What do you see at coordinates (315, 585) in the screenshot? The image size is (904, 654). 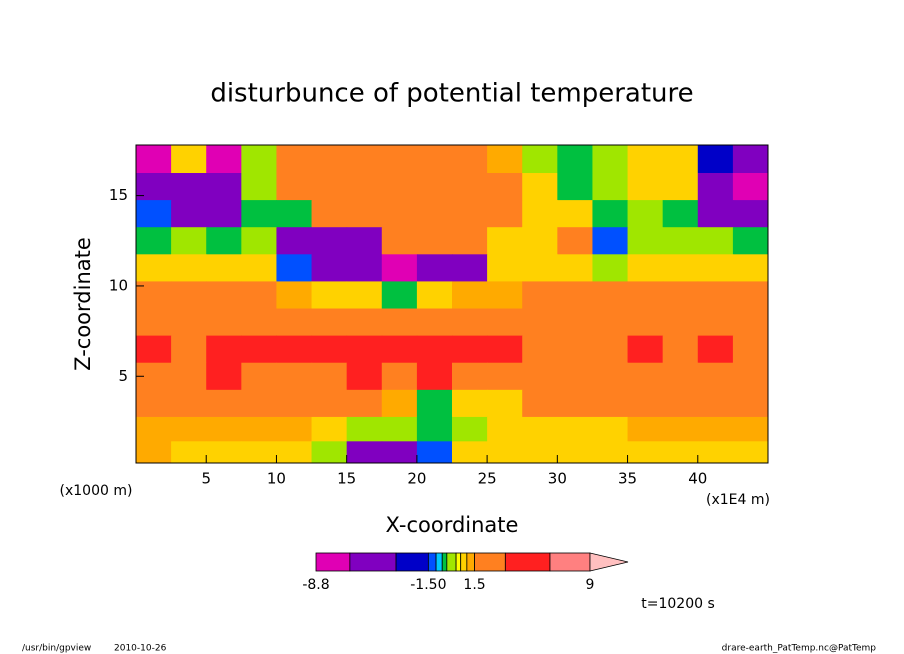 I see `colorbar-tick-label: -8.8` at bounding box center [315, 585].